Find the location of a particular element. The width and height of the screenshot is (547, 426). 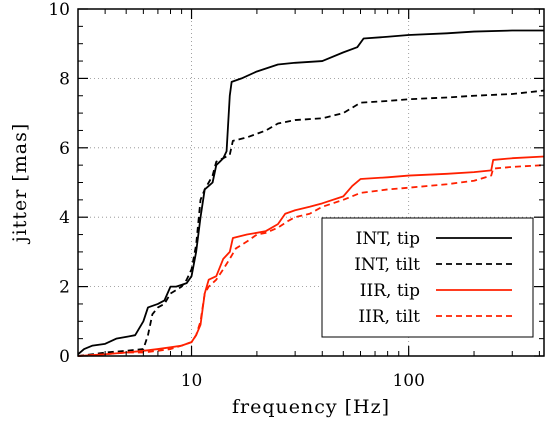

legend: INT, tip INT, tilt IIR, tip IIR, tilt is located at coordinates (427, 277).